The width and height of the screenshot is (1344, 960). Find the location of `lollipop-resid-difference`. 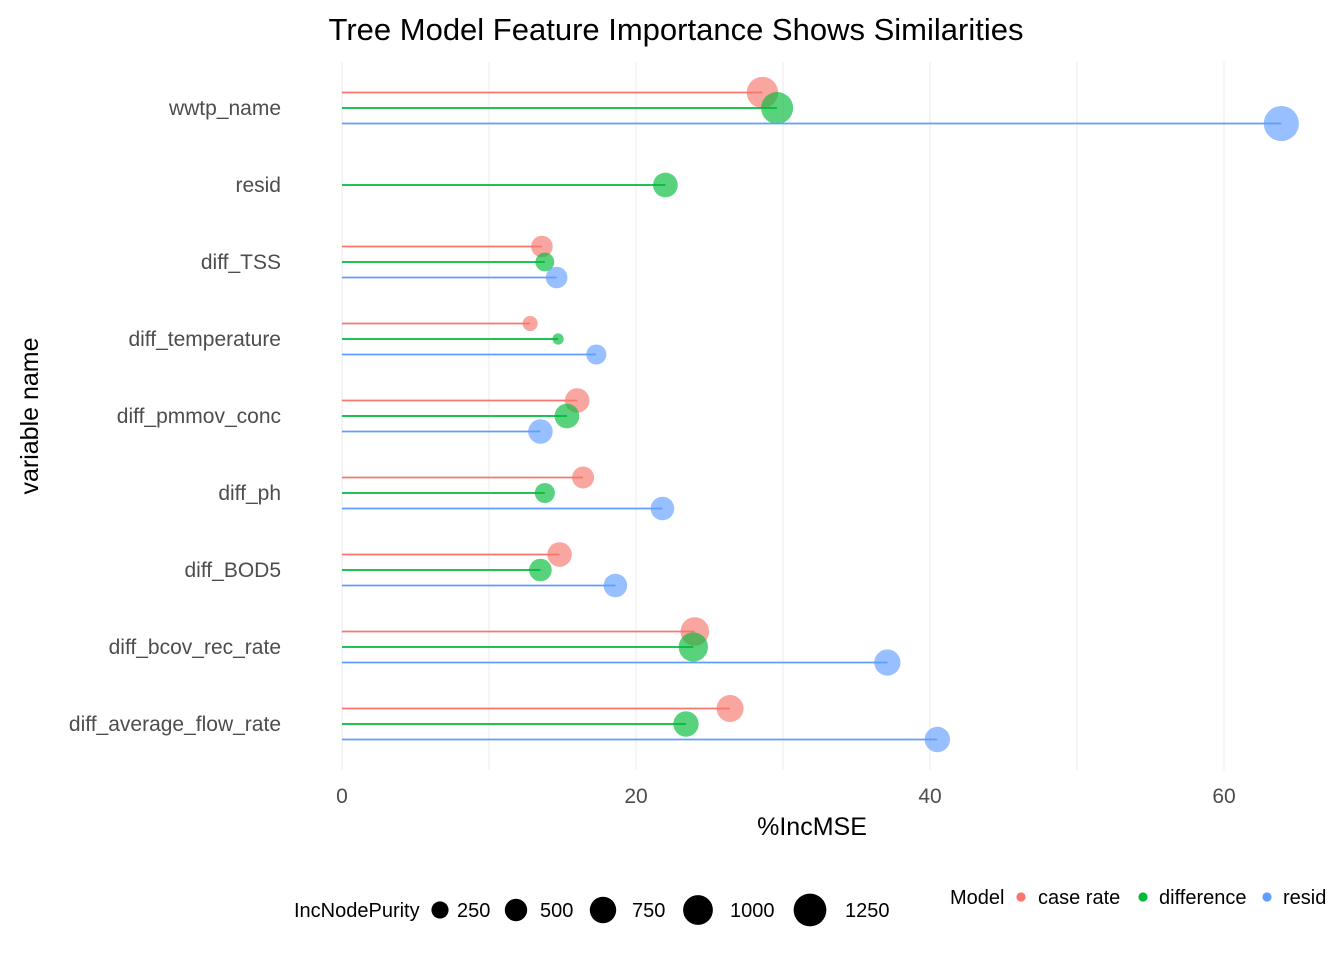

lollipop-resid-difference is located at coordinates (510, 185).